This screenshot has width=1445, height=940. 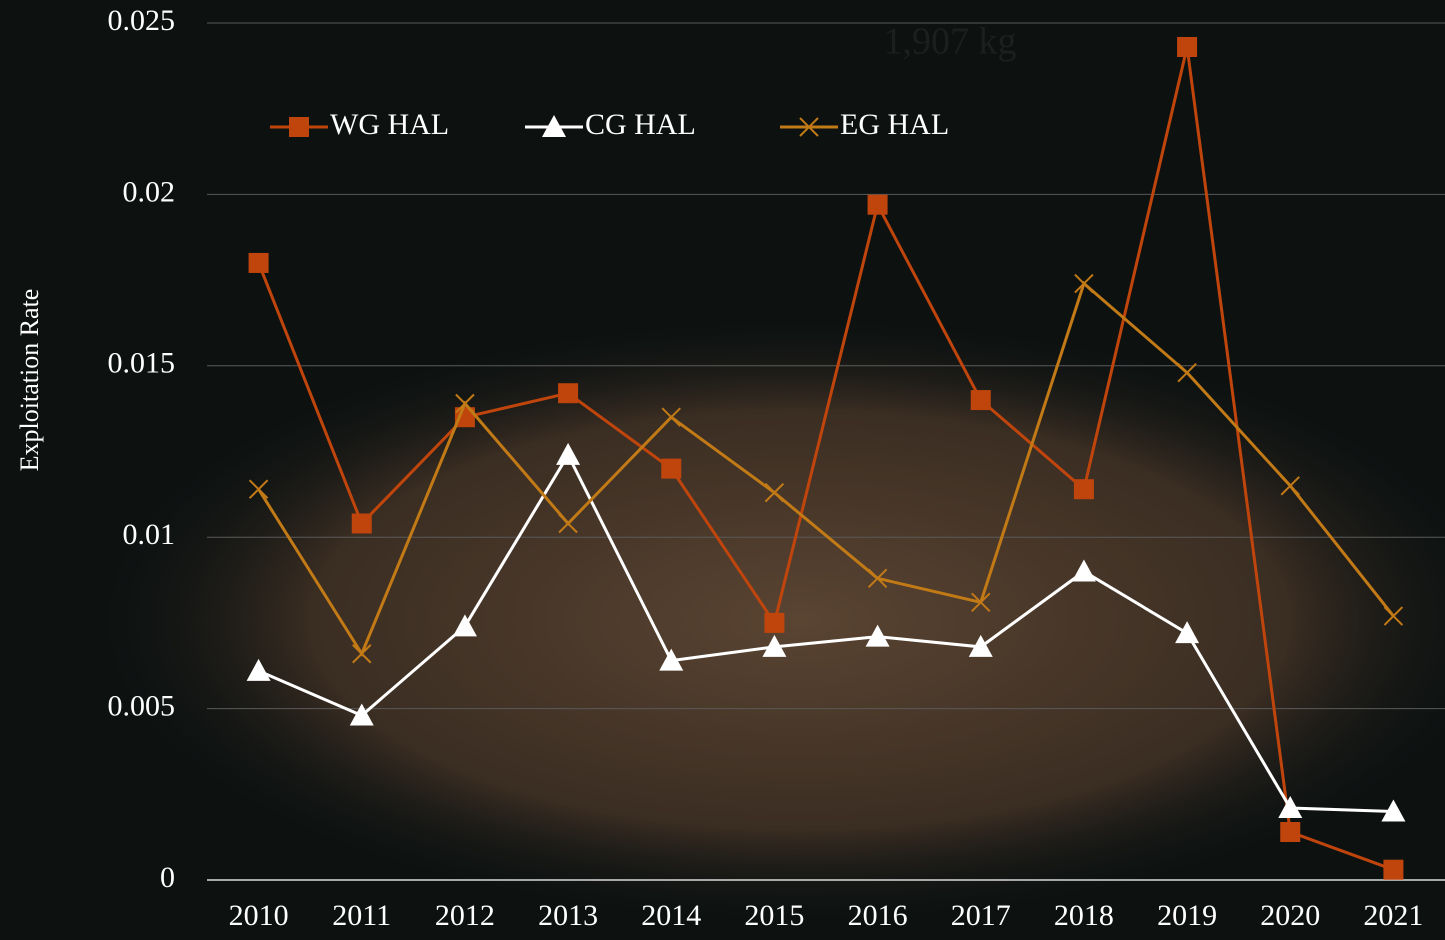 I want to click on x-tick-label: 2011, so click(x=361, y=915).